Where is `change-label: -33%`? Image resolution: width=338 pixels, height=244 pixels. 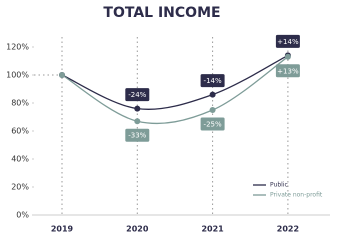 change-label: -33% is located at coordinates (137, 136).